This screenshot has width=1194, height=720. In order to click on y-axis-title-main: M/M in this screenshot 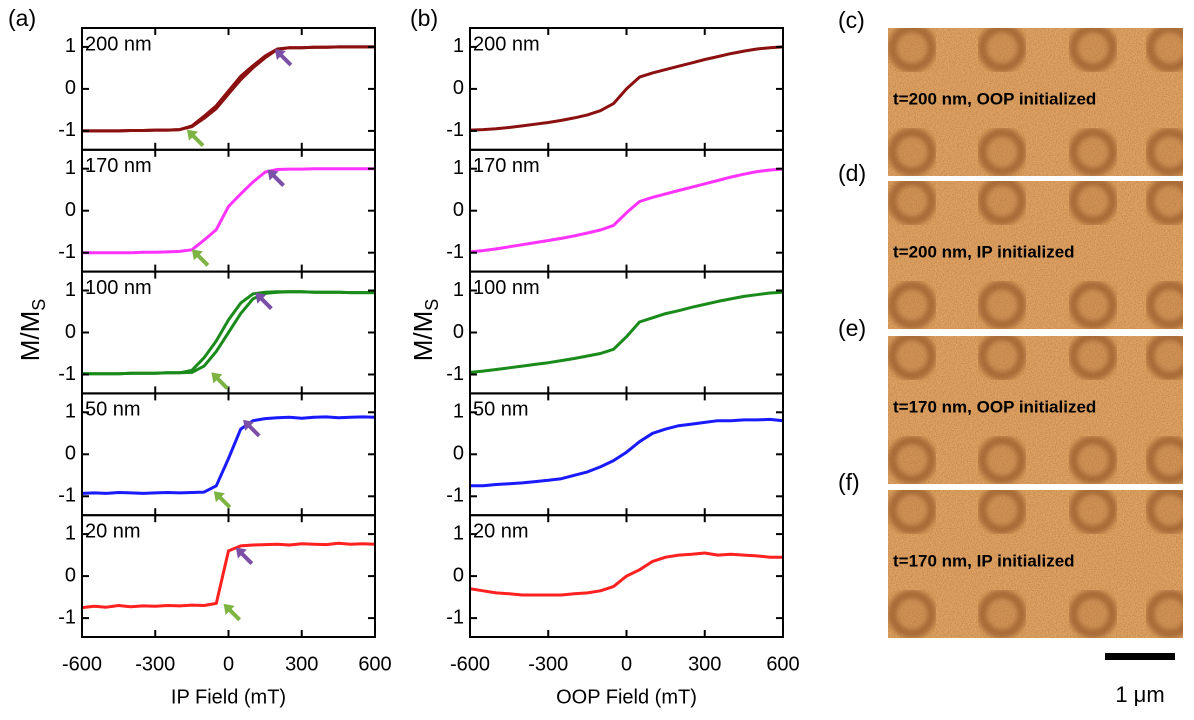, I will do `click(423, 336)`.